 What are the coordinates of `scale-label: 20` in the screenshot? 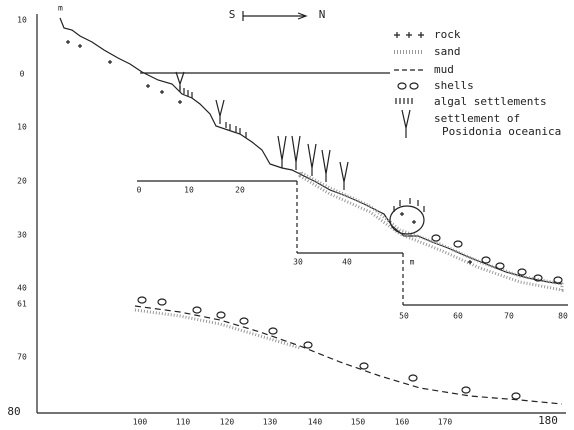 It's located at (240, 190).